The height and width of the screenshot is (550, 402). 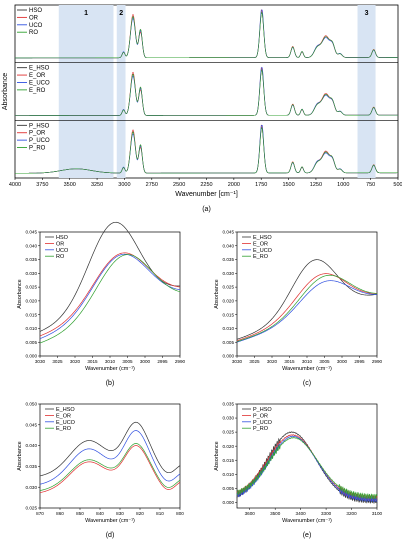 What do you see at coordinates (206, 92) in the screenshot?
I see `spectrum-line-E_RO` at bounding box center [206, 92].